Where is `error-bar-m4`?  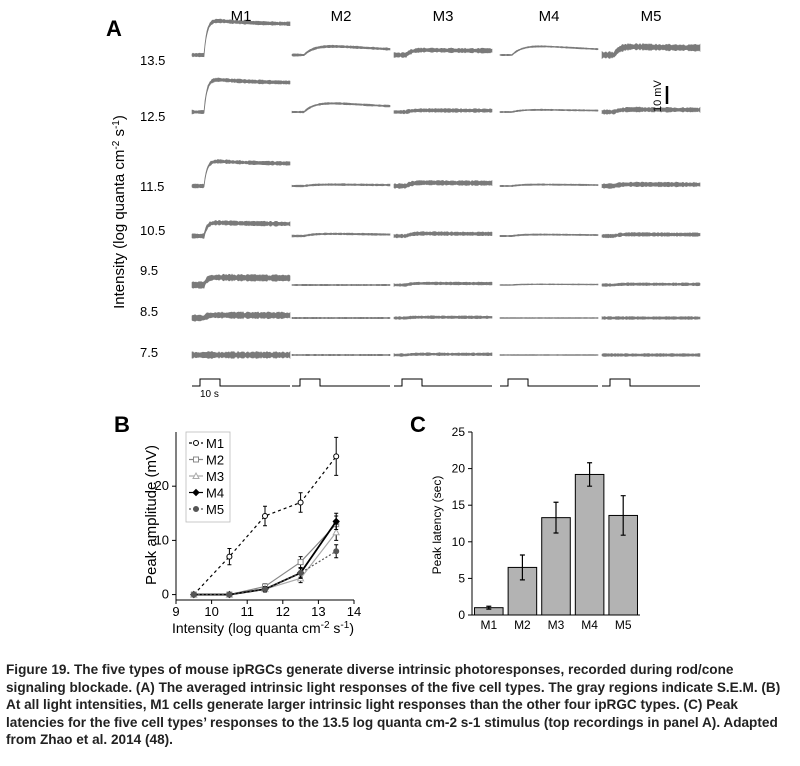
error-bar-m4 is located at coordinates (590, 474).